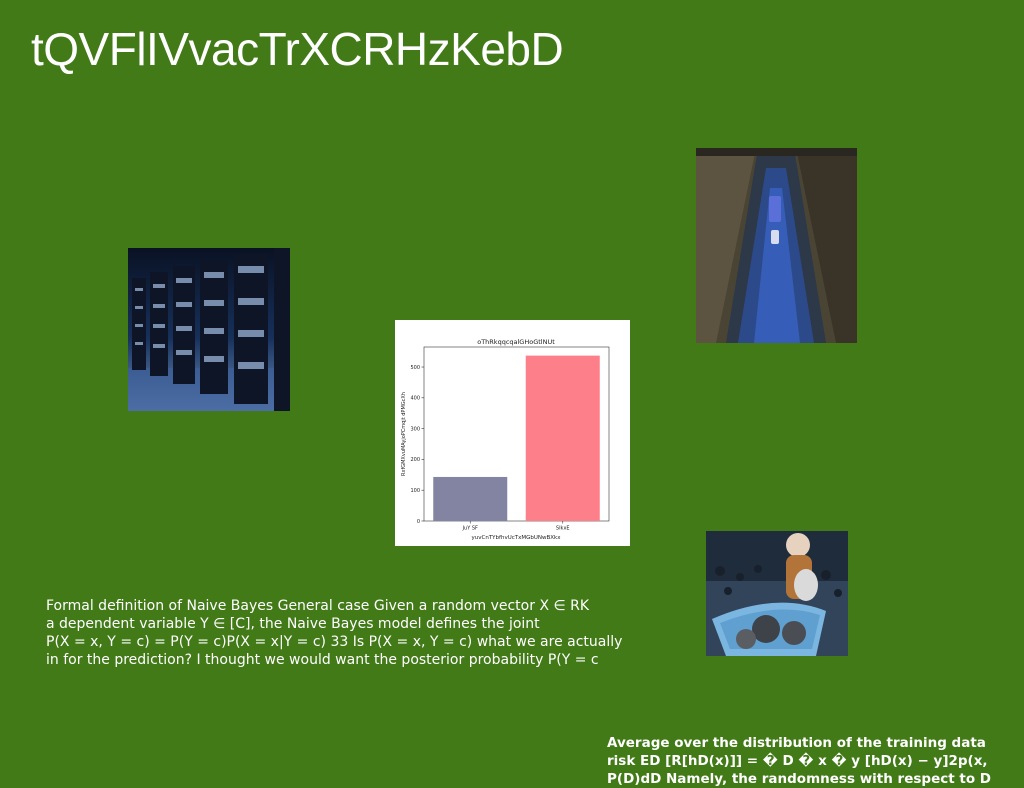 The width and height of the screenshot is (1024, 788). I want to click on glacier-tunnel-image, so click(776, 245).